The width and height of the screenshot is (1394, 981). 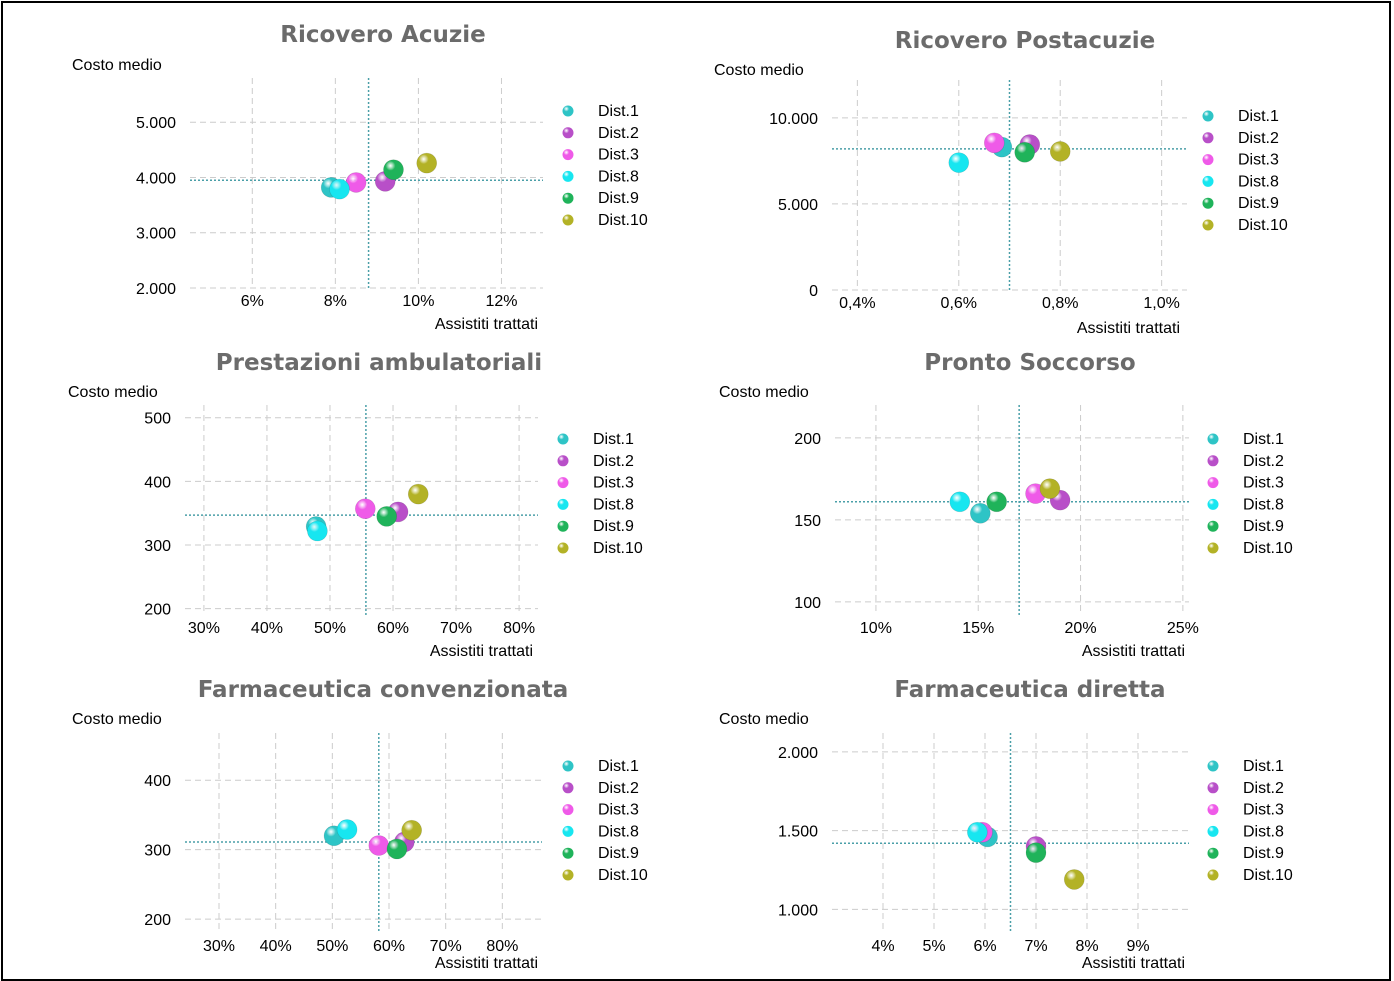 I want to click on point-dist1, so click(x=980, y=513).